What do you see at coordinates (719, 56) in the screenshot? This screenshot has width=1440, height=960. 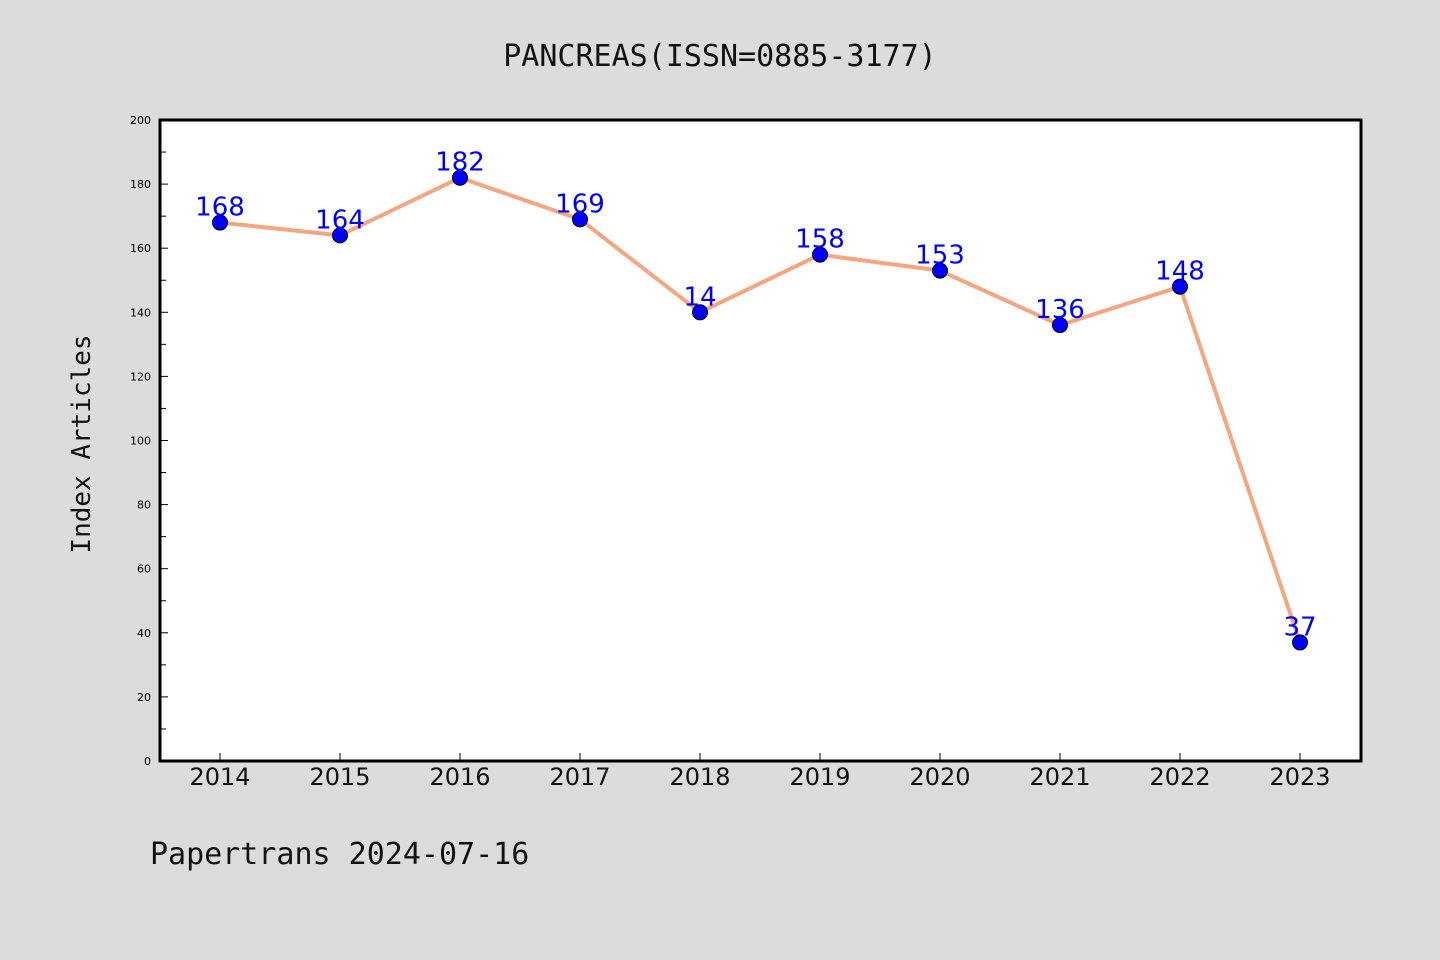 I see `chart-title: PANCREAS(ISSN=0885-3177)` at bounding box center [719, 56].